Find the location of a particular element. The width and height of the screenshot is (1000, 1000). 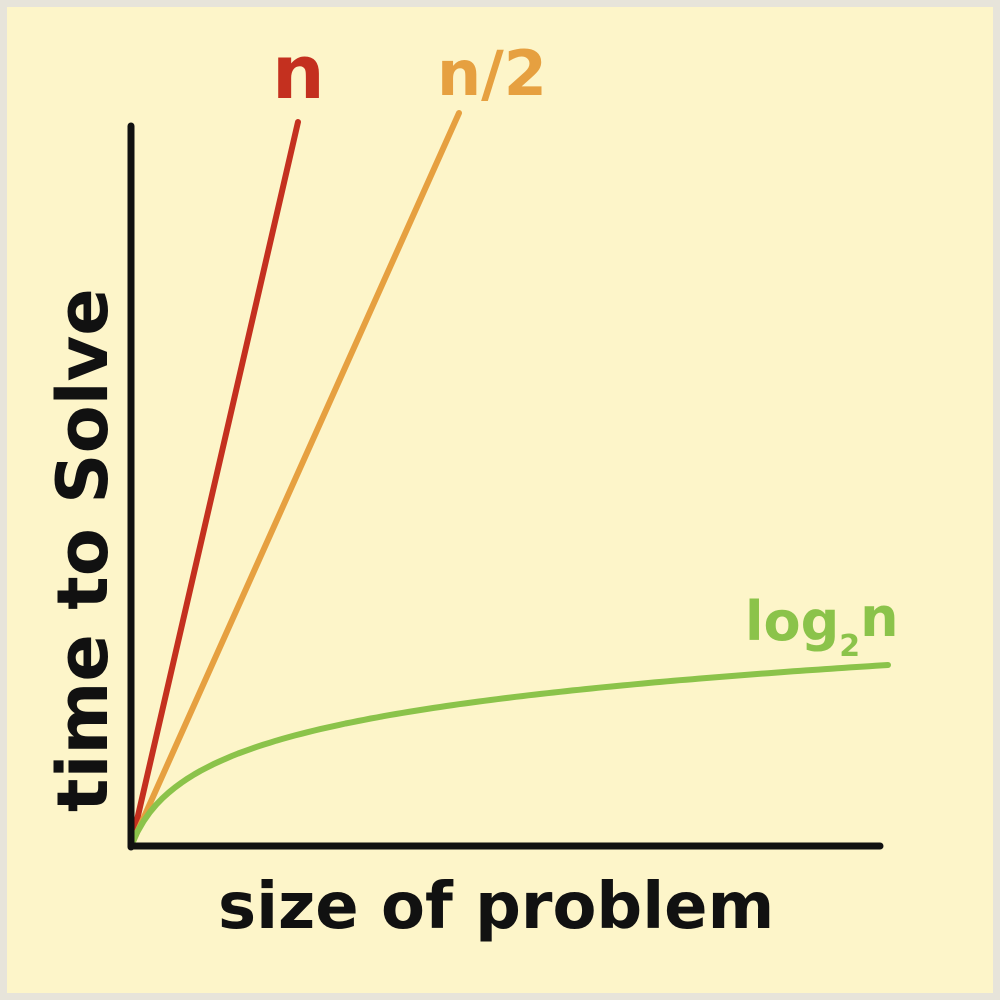

x-axis-label: size of problem is located at coordinates (496, 907).